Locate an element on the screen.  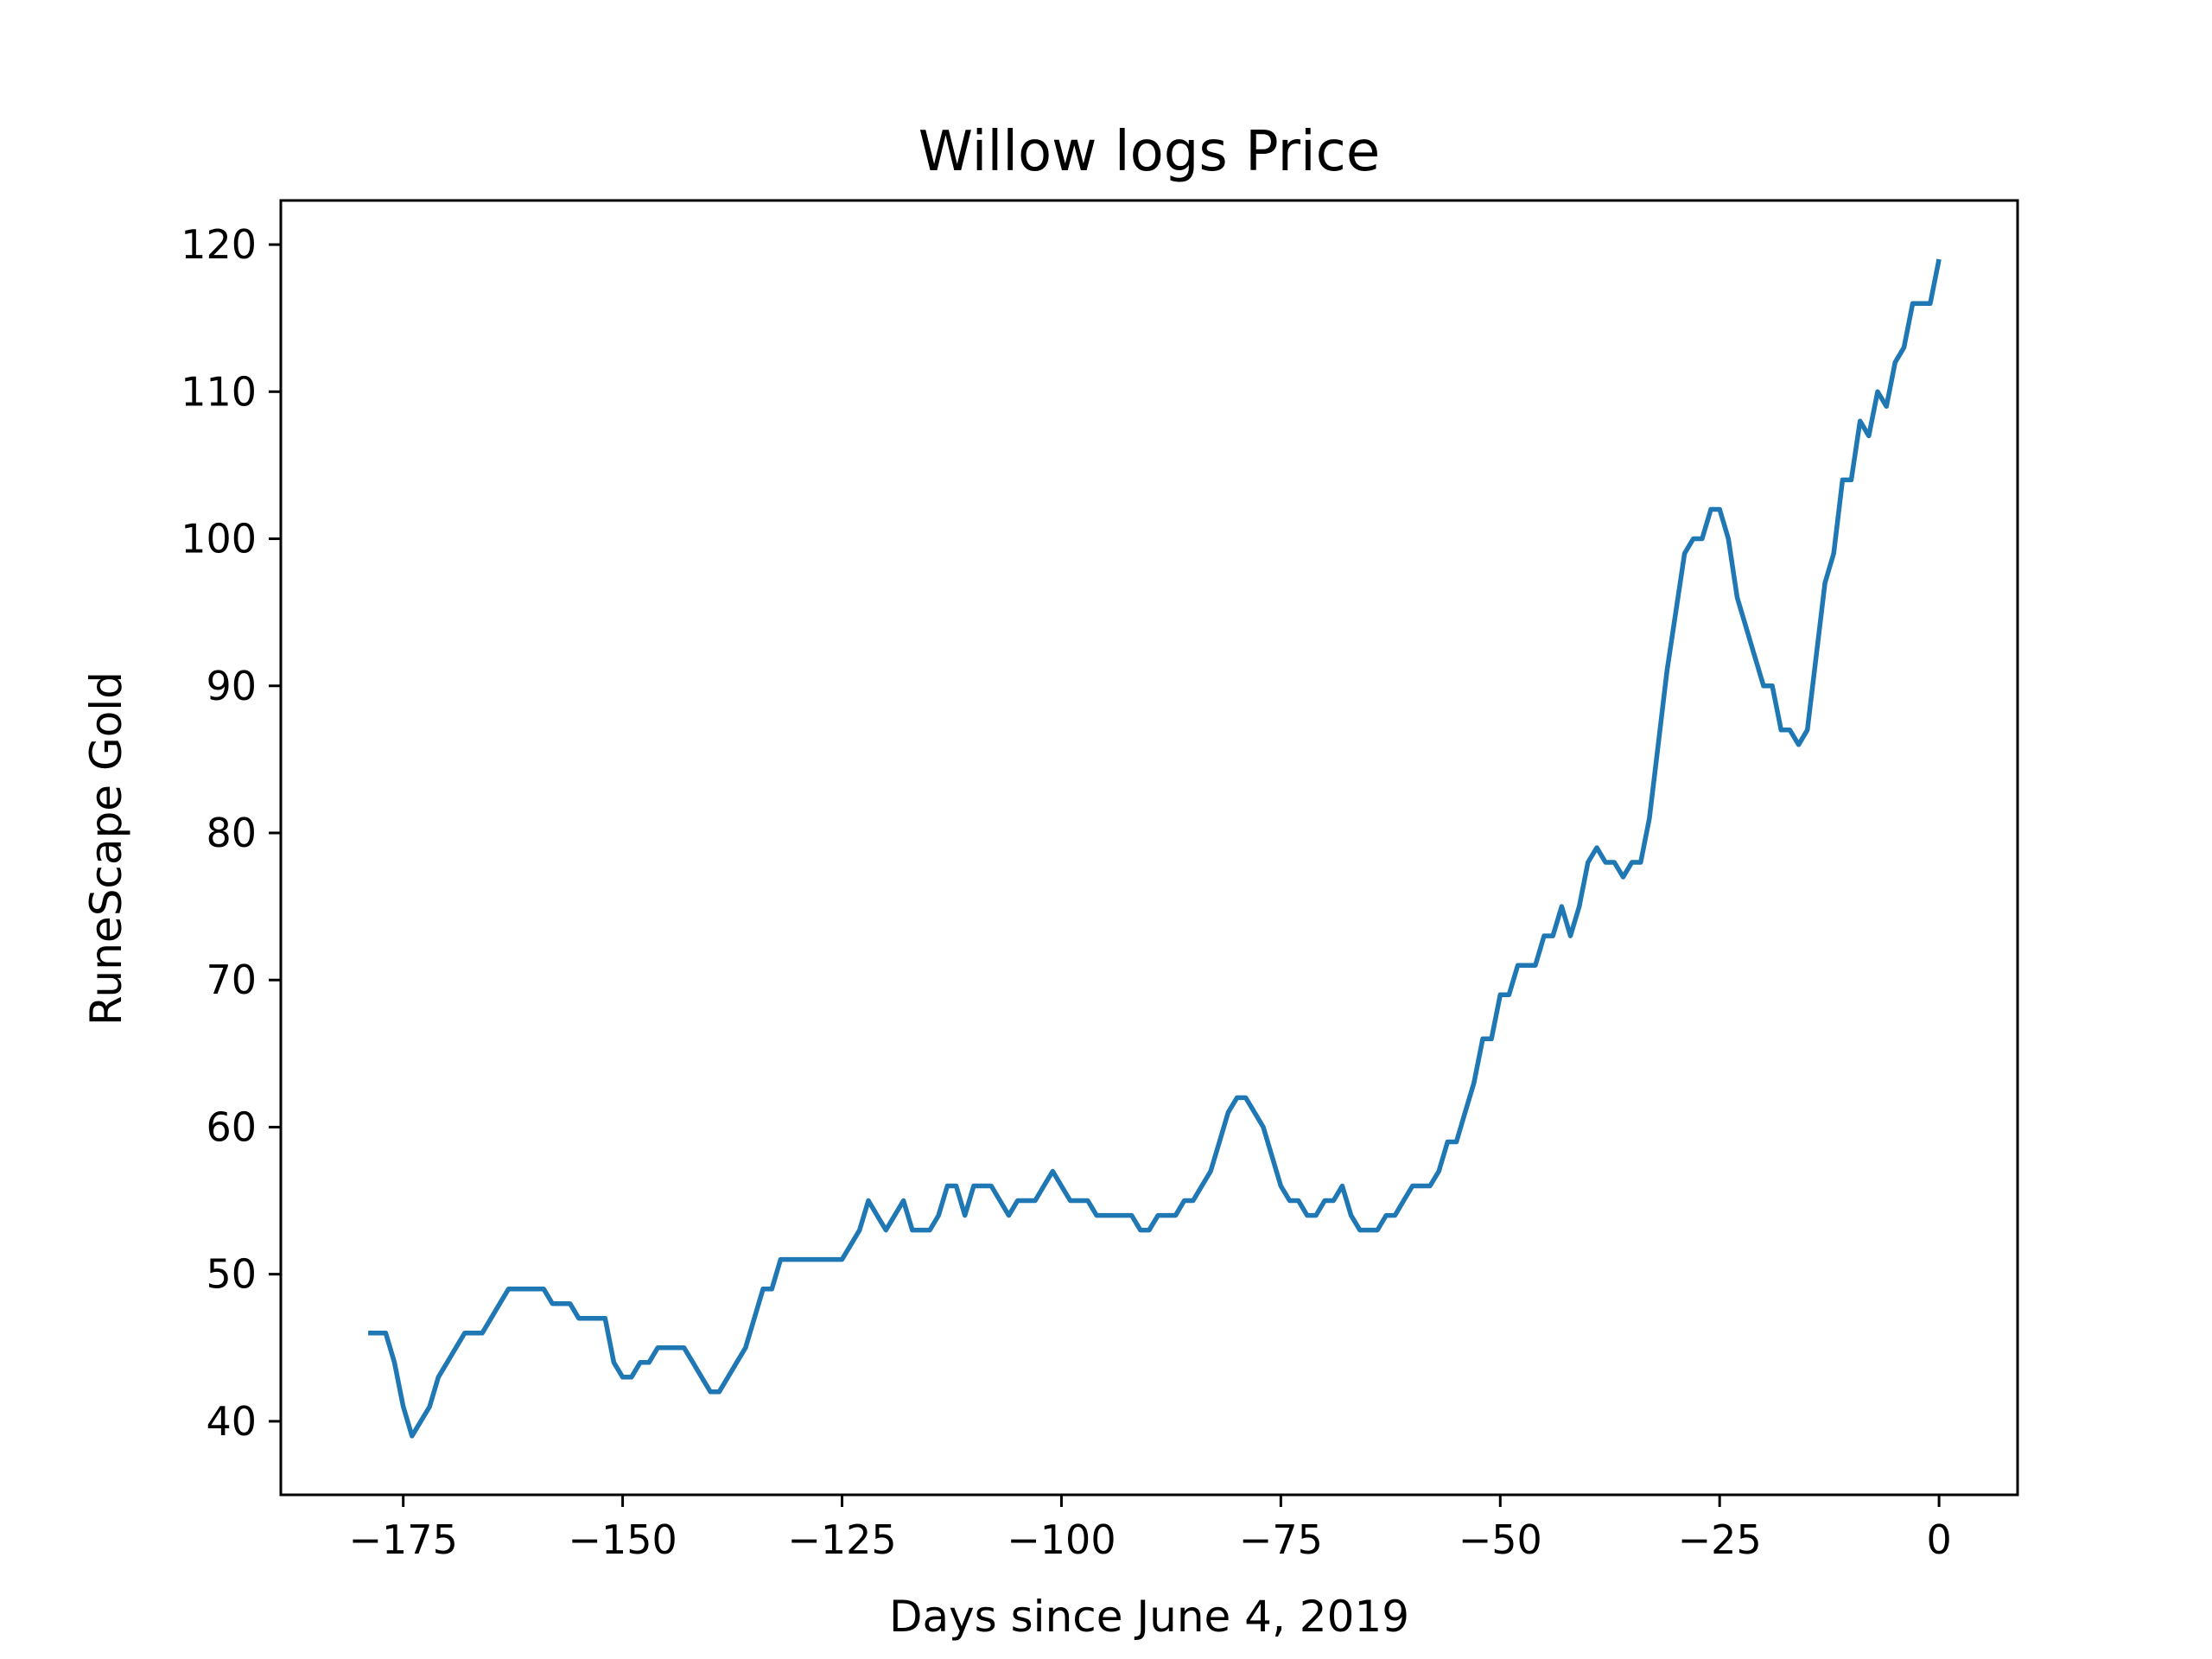
y-axis: 40 50 60 70 80 90 100 110 120 is located at coordinates (231, 833).